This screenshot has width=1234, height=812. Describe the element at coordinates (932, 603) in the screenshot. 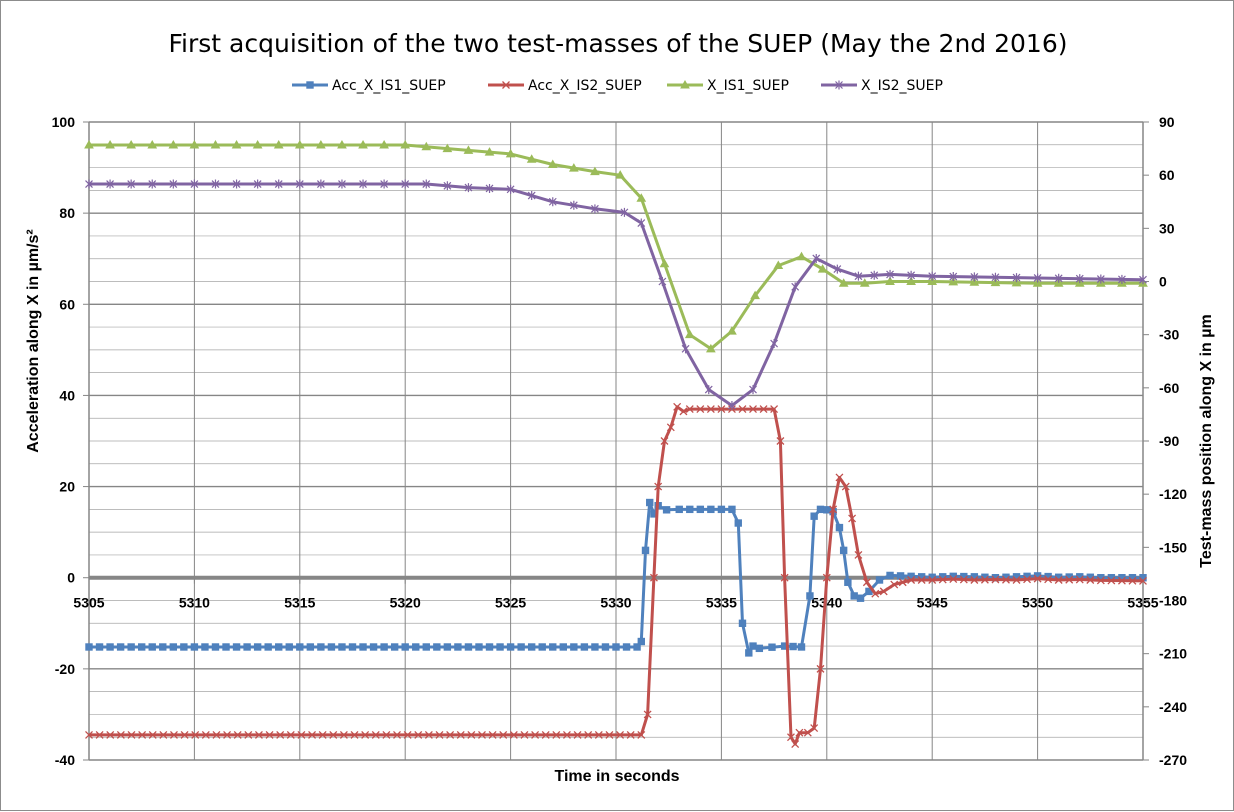

I see `x-tick-label: 5345` at that location.